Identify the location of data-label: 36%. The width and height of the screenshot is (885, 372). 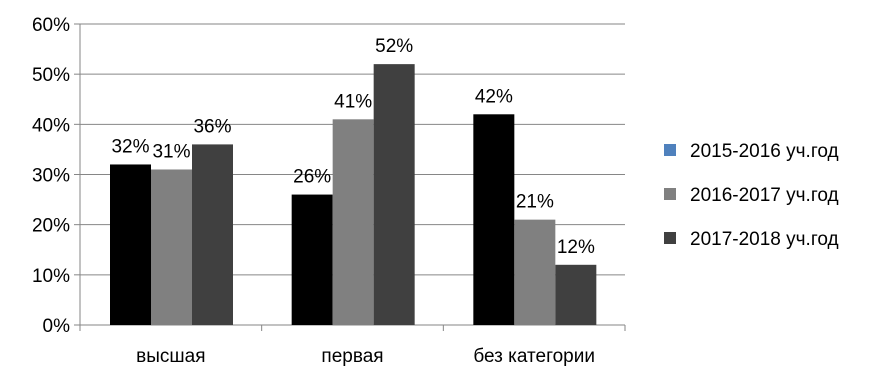
(212, 126).